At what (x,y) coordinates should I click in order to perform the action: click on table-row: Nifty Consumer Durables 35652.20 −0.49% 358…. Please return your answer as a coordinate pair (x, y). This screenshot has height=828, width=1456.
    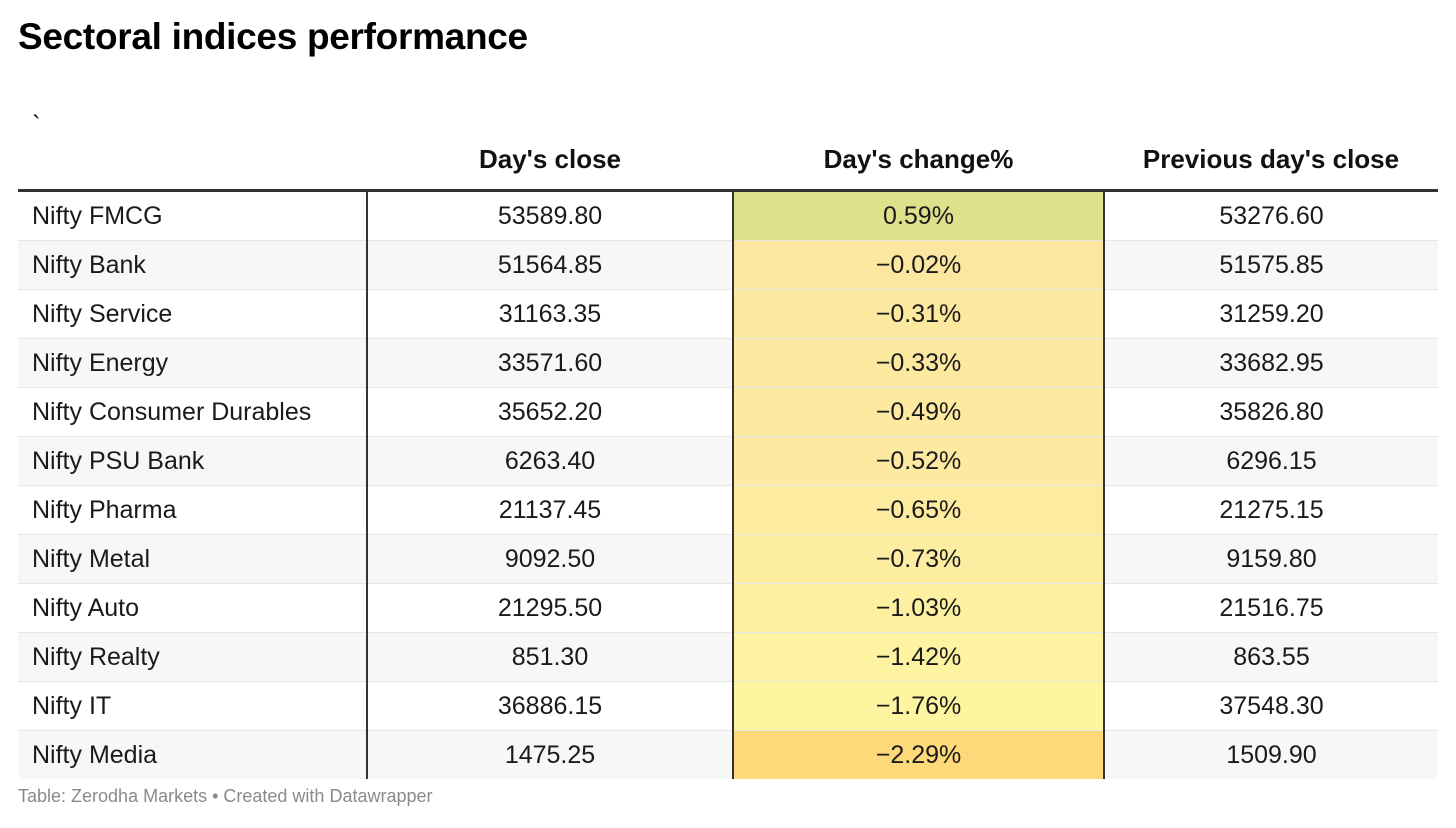
    Looking at the image, I should click on (728, 412).